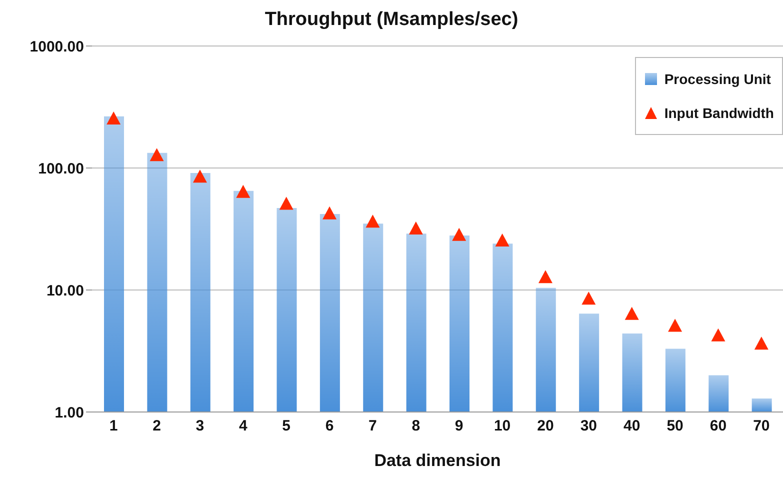  What do you see at coordinates (718, 426) in the screenshot?
I see `x-tick-label: 60` at bounding box center [718, 426].